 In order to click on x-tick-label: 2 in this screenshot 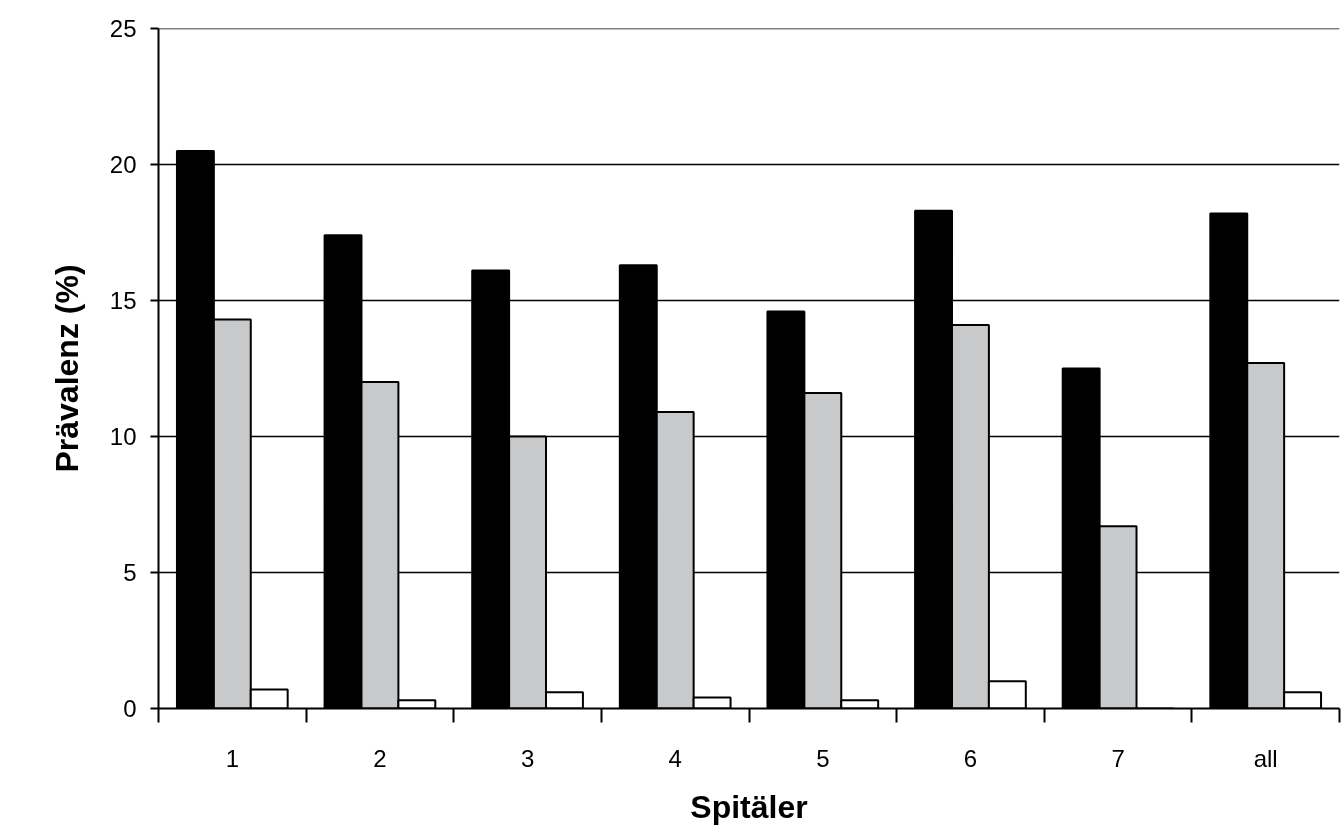, I will do `click(380, 758)`.